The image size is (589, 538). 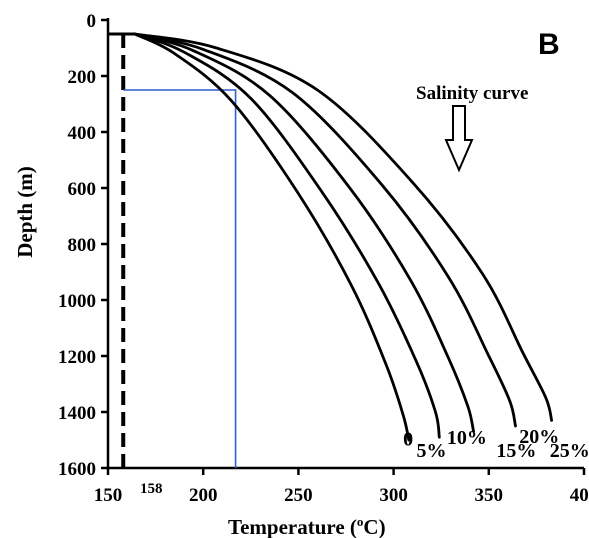 I want to click on x-tick-label: 300, so click(x=393, y=495).